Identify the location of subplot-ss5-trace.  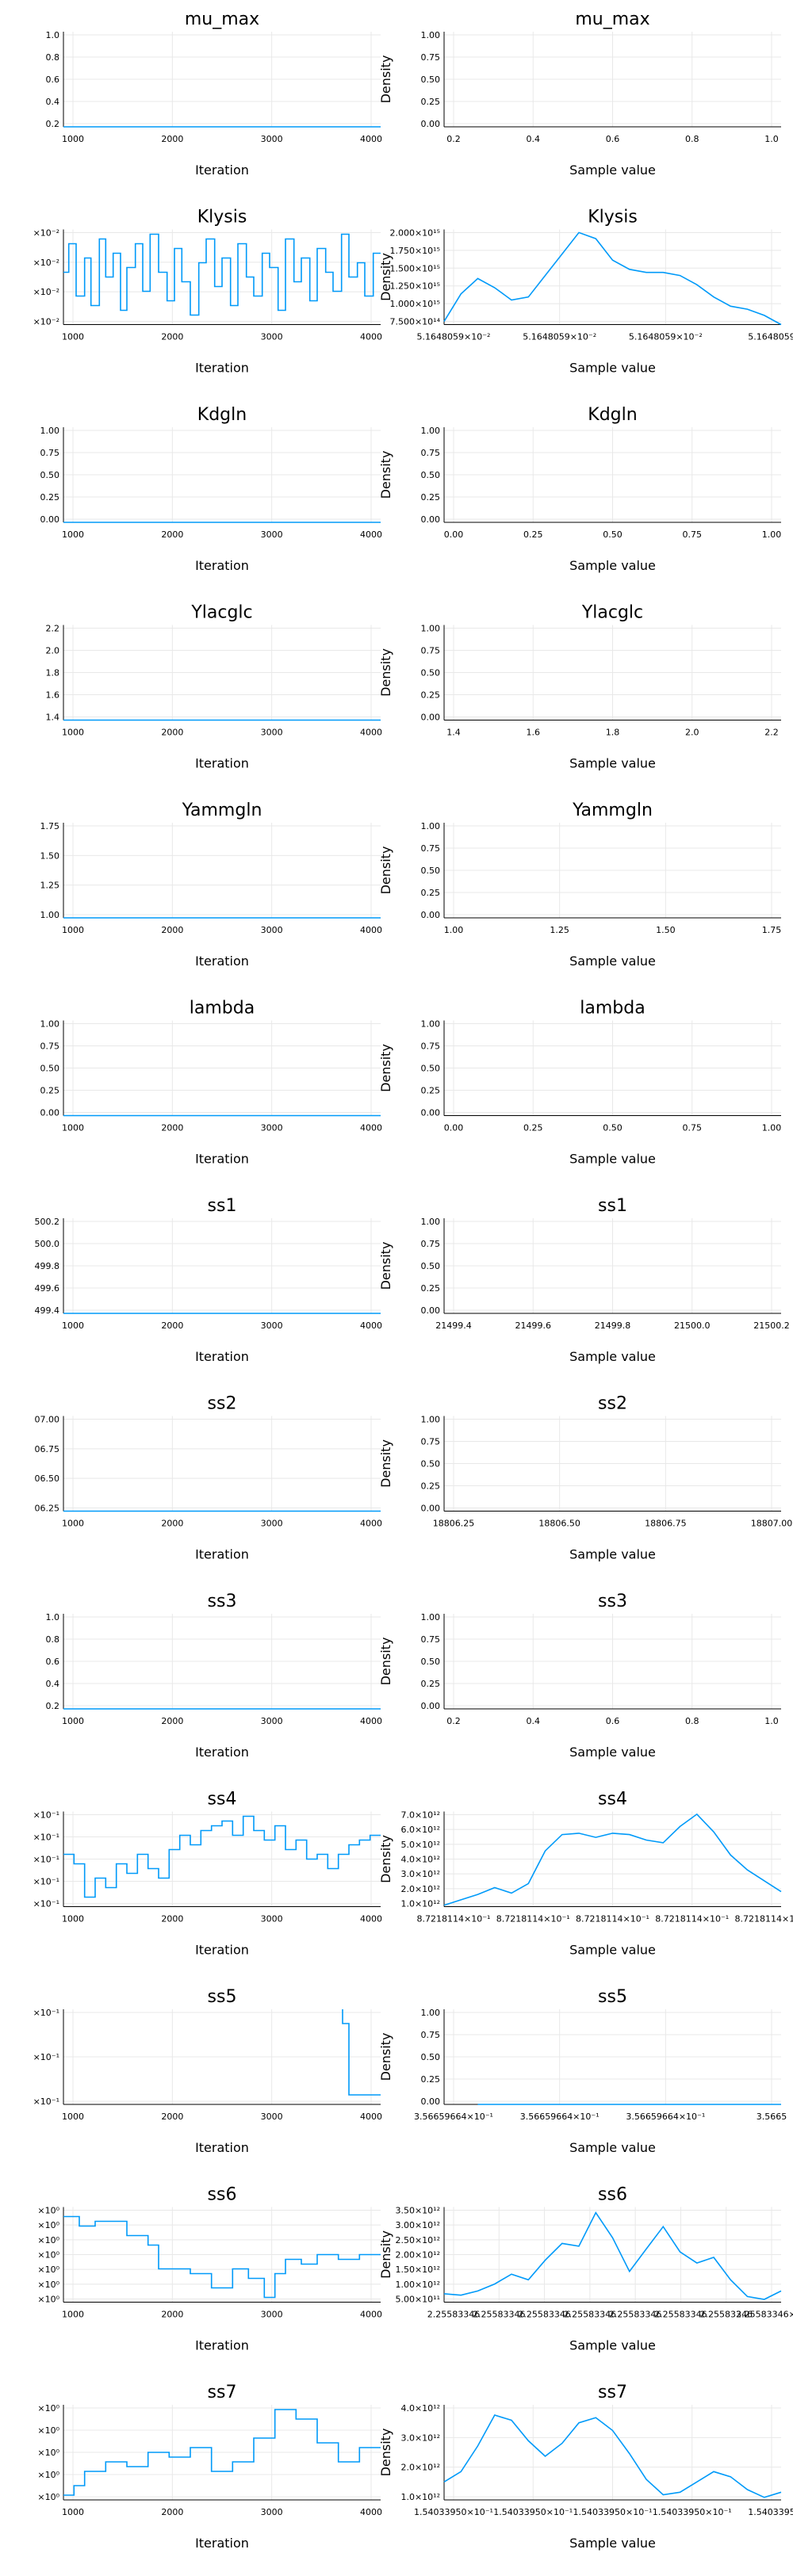
(222, 2057).